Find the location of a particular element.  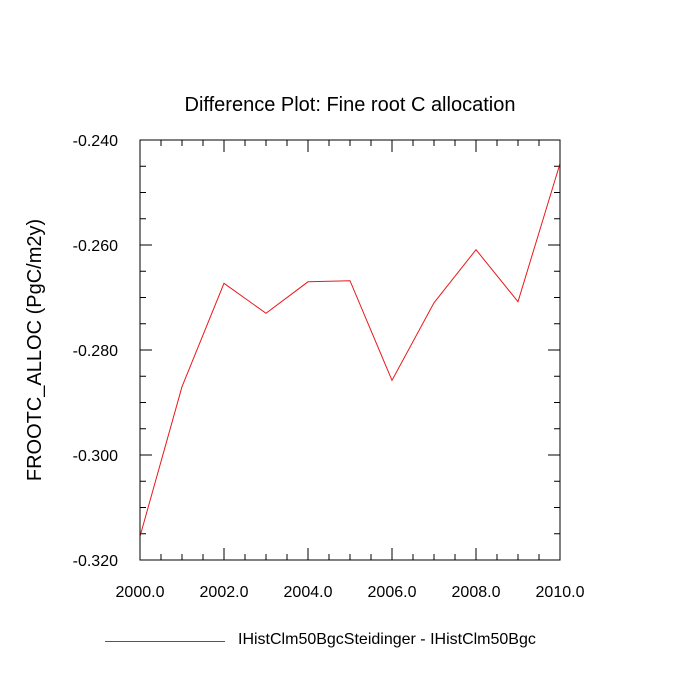

y-tick-label: -0.240 is located at coordinates (95, 141).